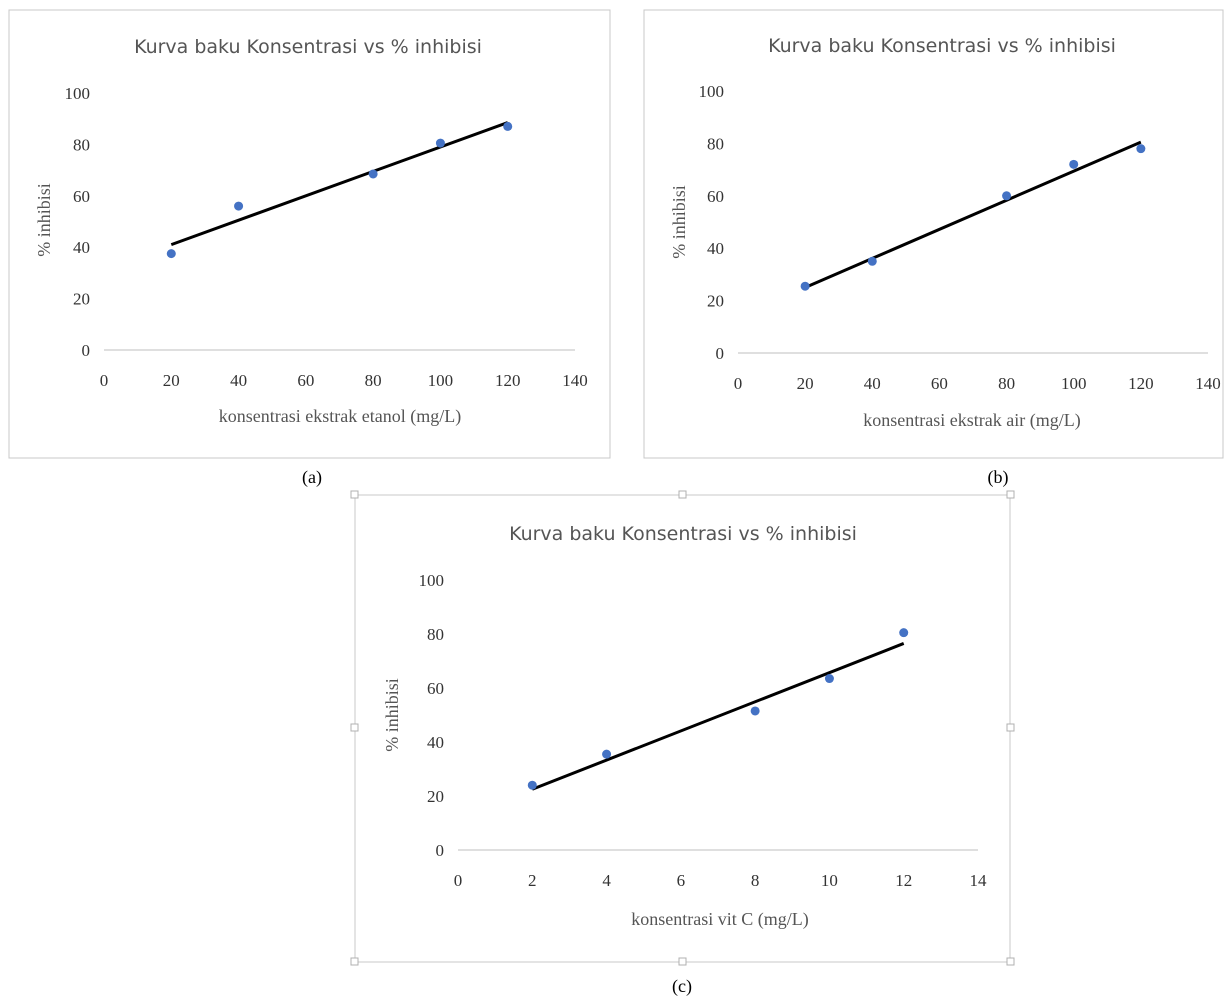 This screenshot has height=1005, width=1227. Describe the element at coordinates (679, 222) in the screenshot. I see `chart-b-y-label: % inhibisi` at that location.